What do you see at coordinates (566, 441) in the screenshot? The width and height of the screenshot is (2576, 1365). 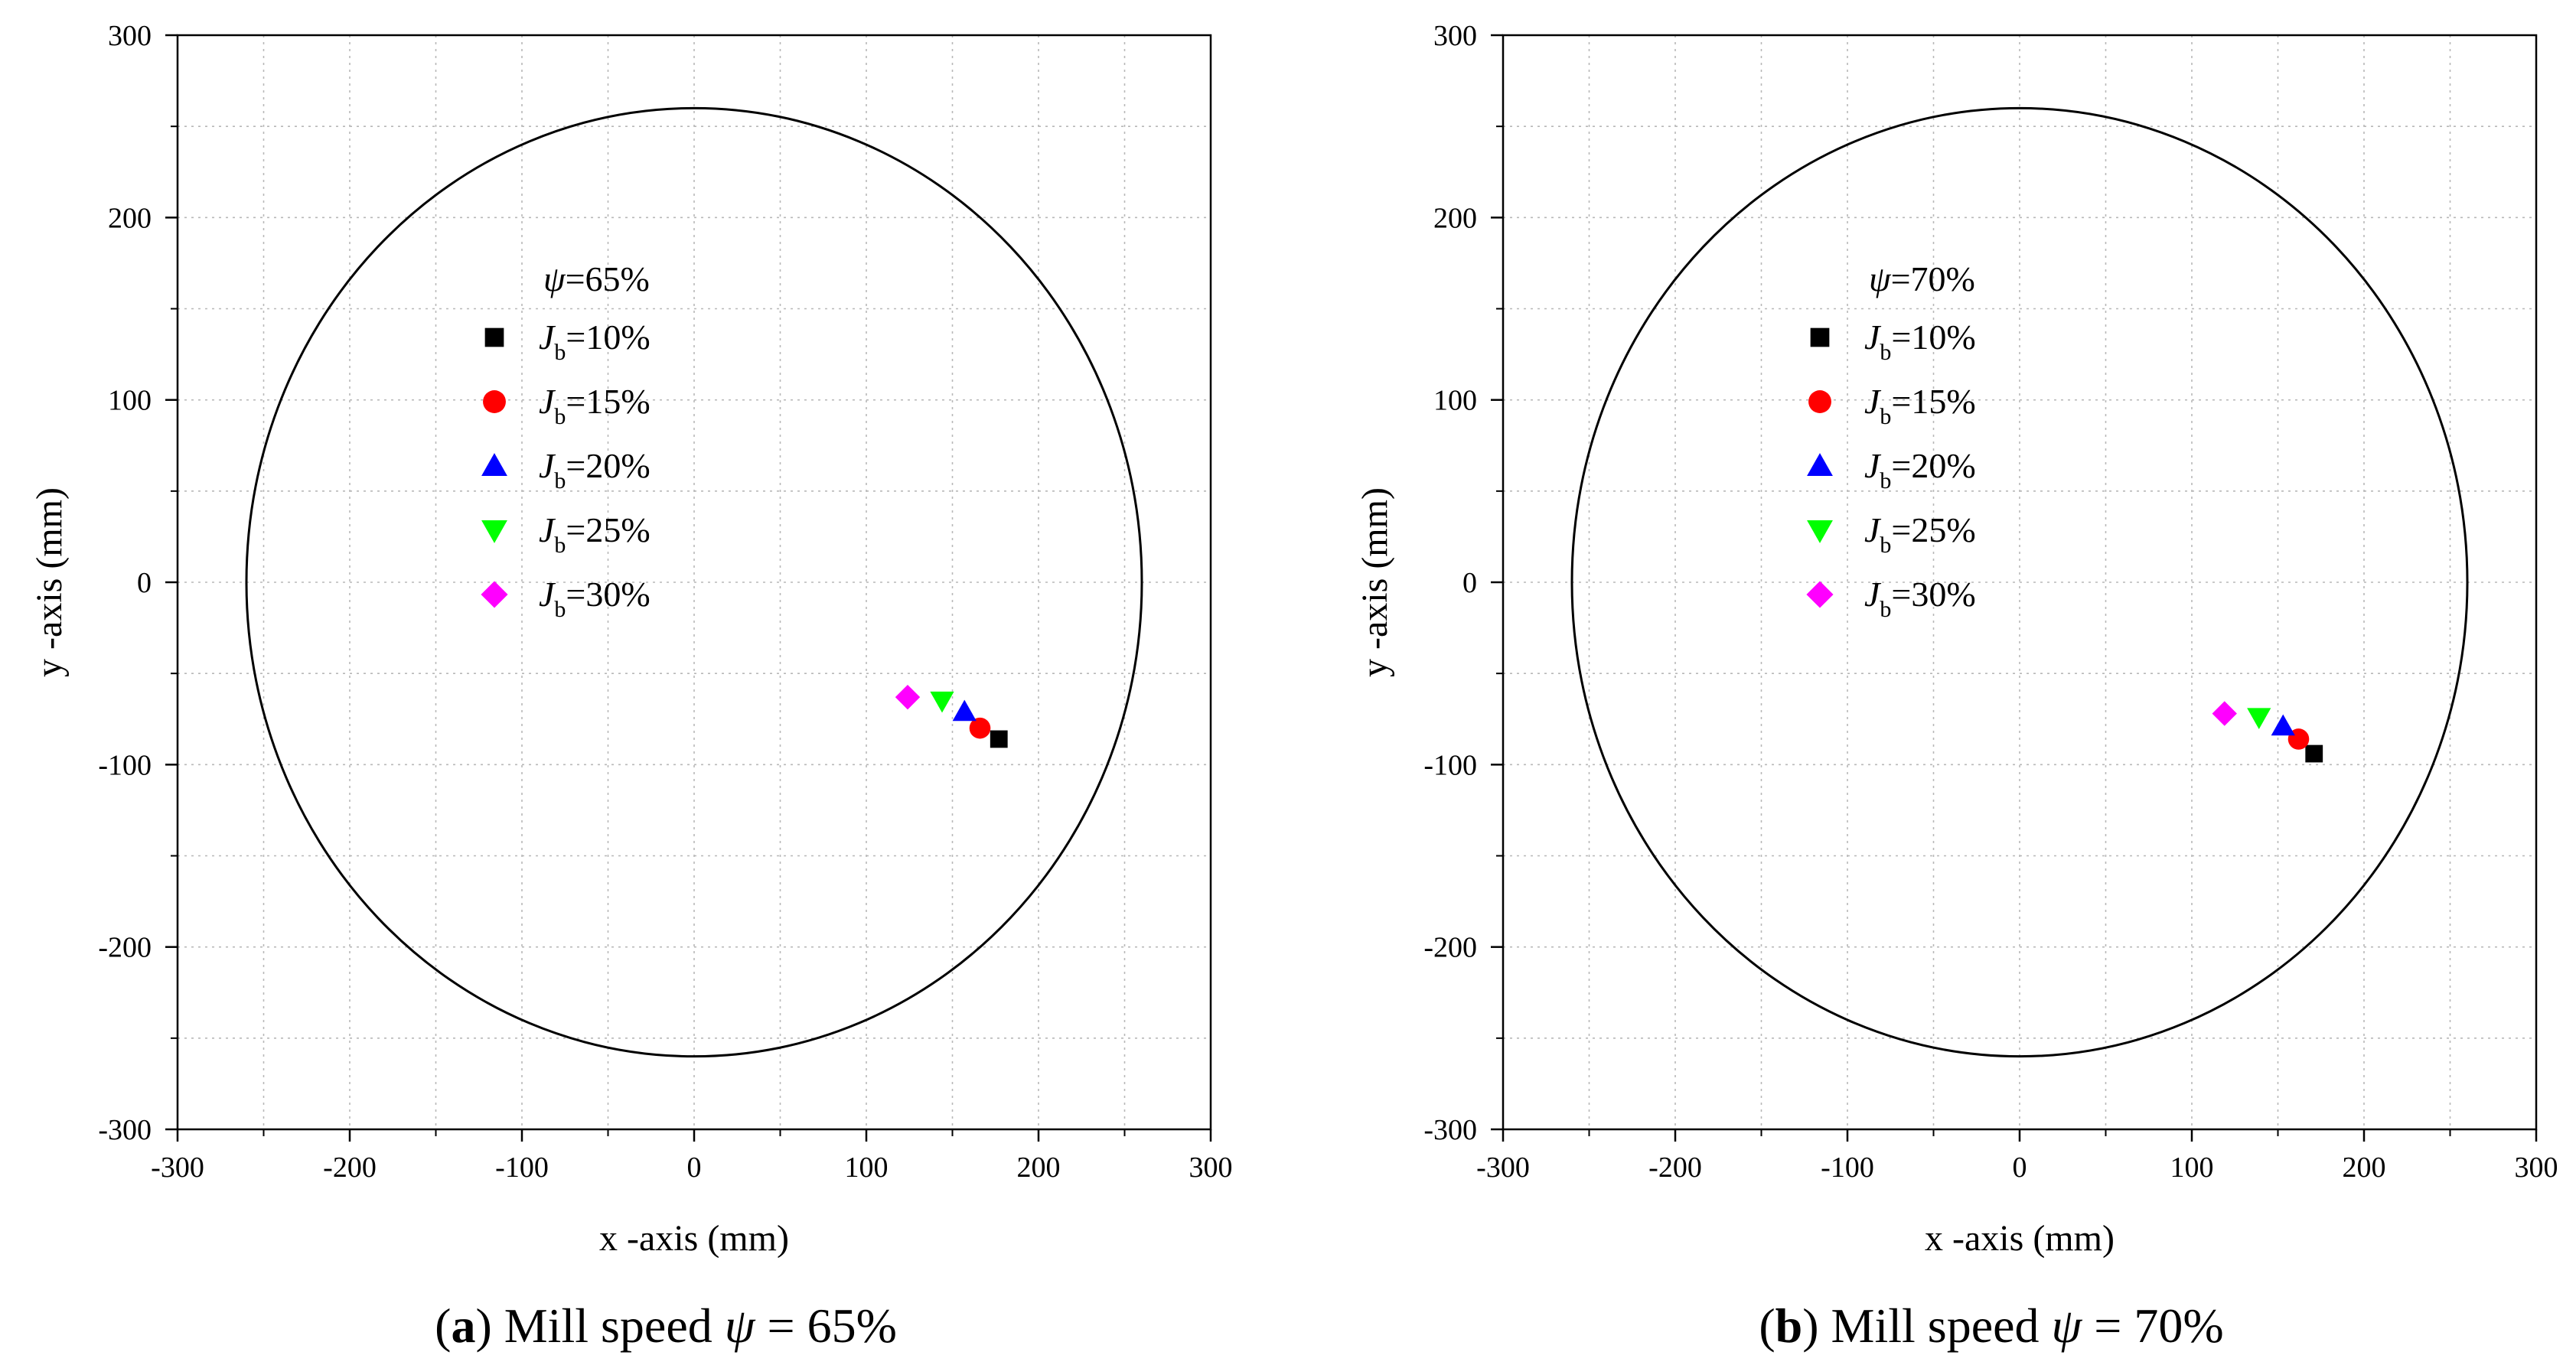 I see `legend: ψ=65%Jb=10%Jb=15%Jb=20%Jb=25%Jb=30%` at bounding box center [566, 441].